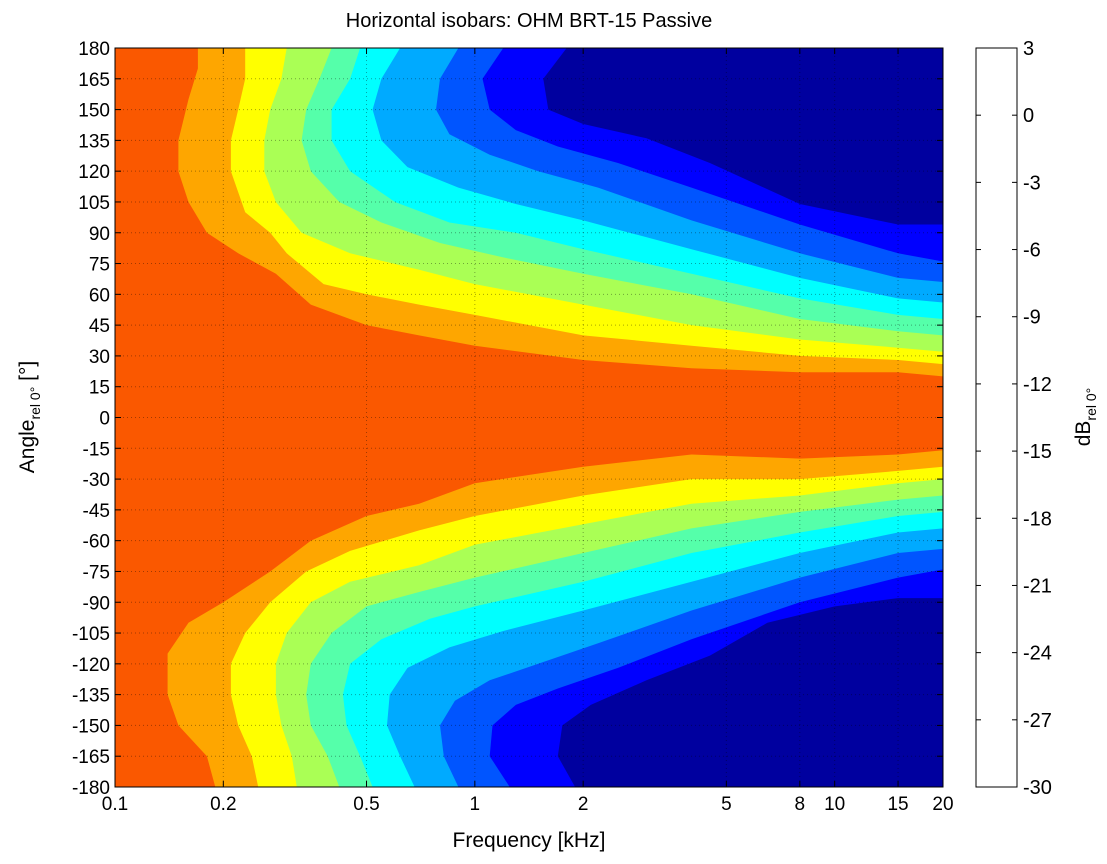 This screenshot has width=1107, height=864. I want to click on colorbar-tick-label: -3, so click(1032, 183).